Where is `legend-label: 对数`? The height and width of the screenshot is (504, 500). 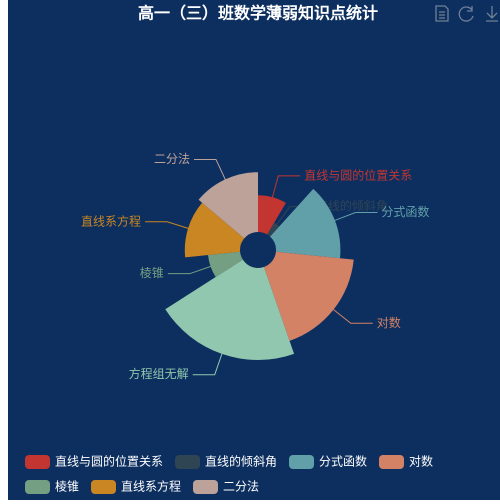 legend-label: 对数 is located at coordinates (421, 461).